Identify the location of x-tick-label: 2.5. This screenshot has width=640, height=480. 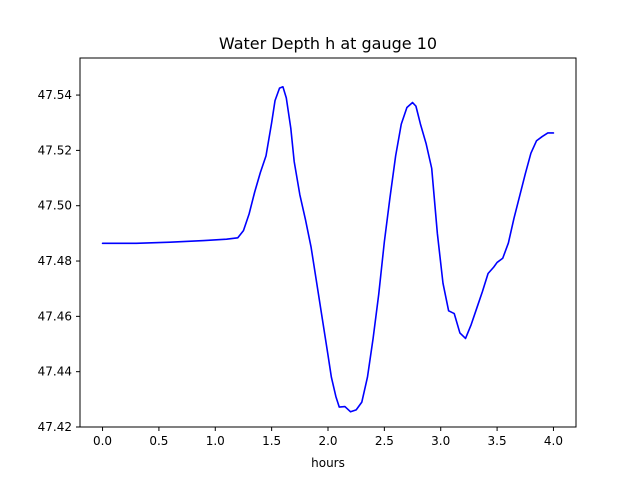
(384, 441).